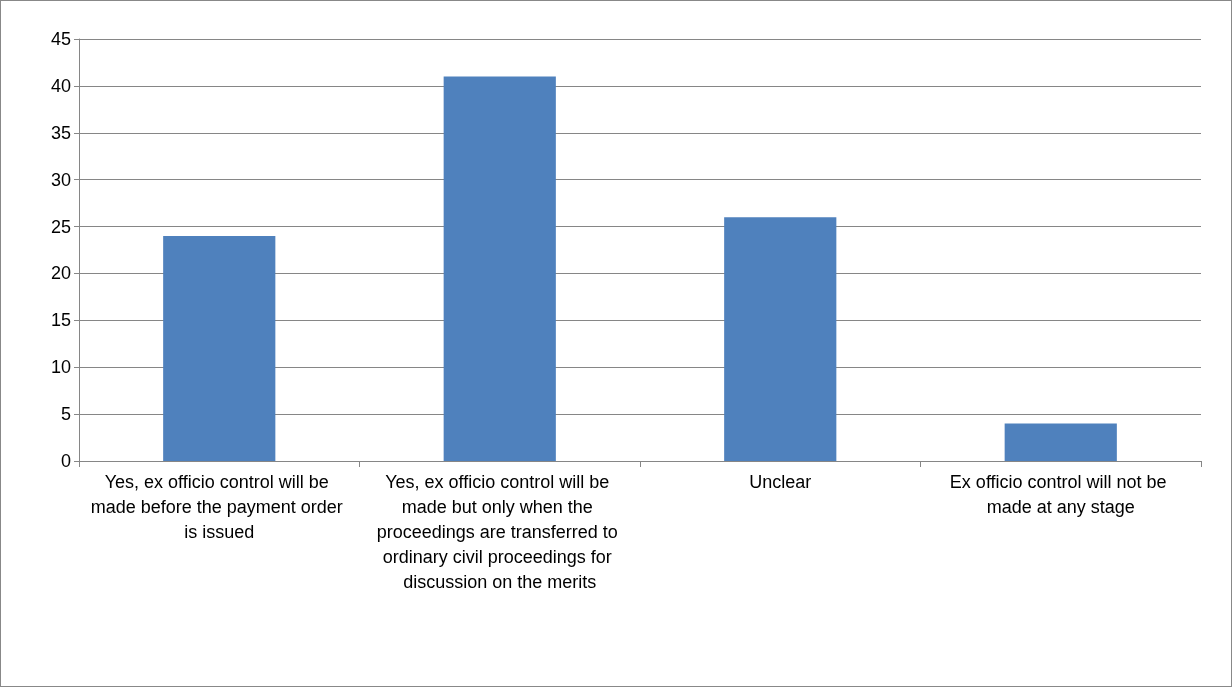 The height and width of the screenshot is (687, 1232). Describe the element at coordinates (60, 132) in the screenshot. I see `y-tick-label: 35` at that location.